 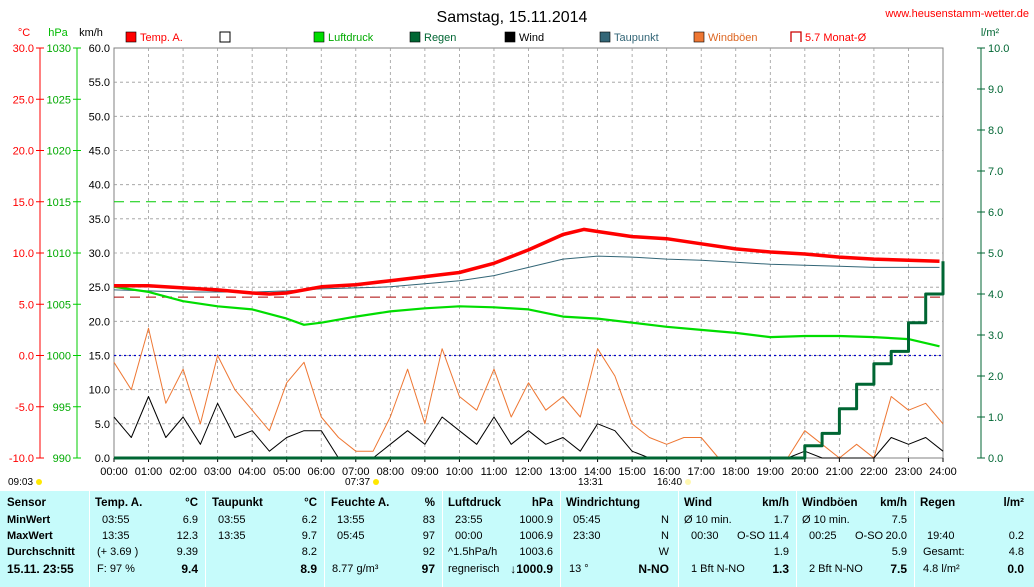 What do you see at coordinates (114, 472) in the screenshot?
I see `x-tick-label: 00:00` at bounding box center [114, 472].